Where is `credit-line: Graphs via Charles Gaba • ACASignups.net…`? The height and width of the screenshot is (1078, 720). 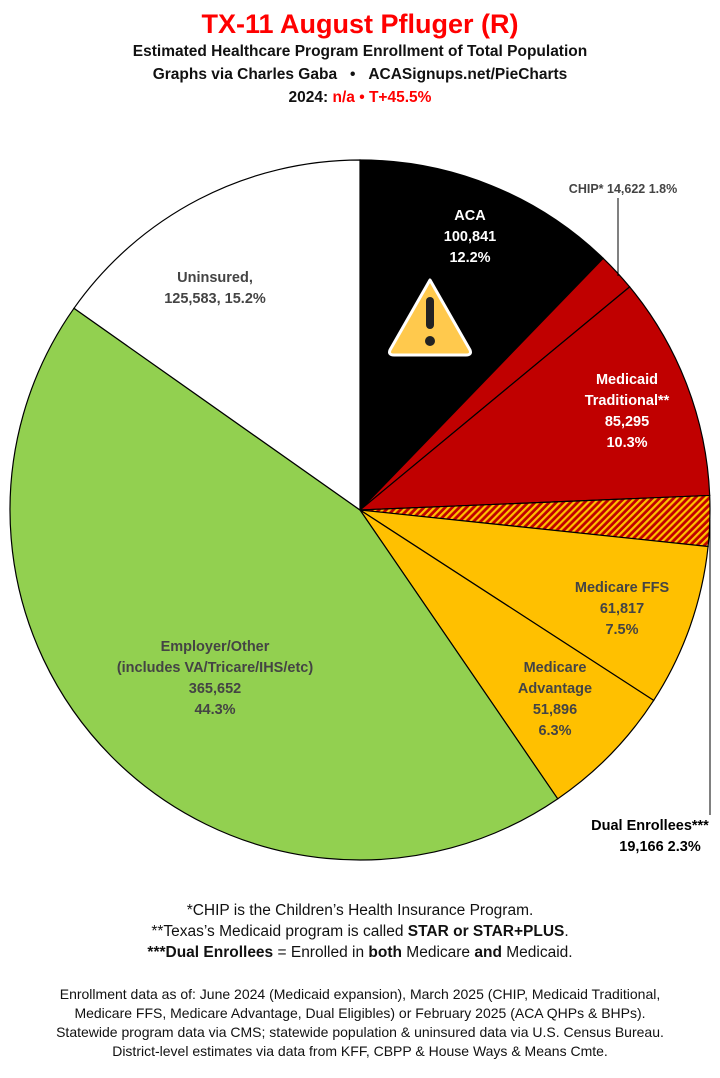
credit-line: Graphs via Charles Gaba • ACASignups.net… is located at coordinates (360, 74).